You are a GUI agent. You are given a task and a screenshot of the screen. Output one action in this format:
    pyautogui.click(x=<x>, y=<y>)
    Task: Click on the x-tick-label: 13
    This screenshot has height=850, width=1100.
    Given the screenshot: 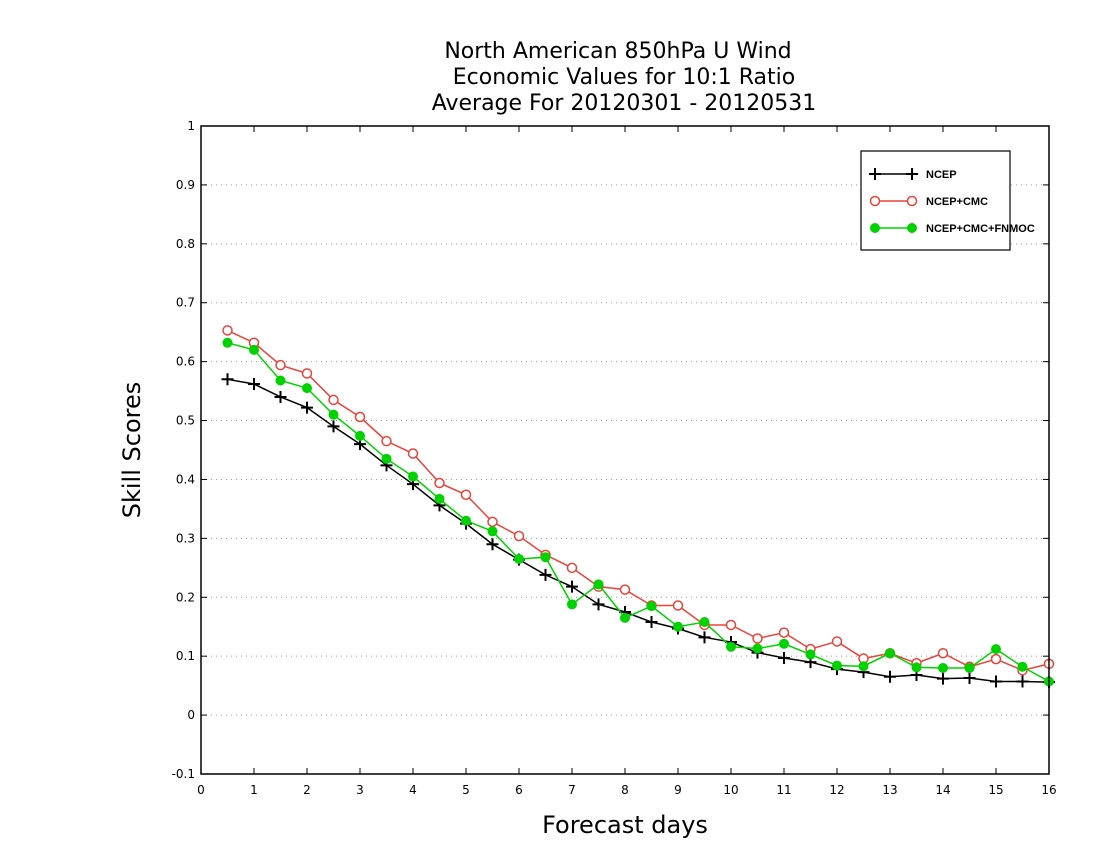 What is the action you would take?
    pyautogui.click(x=889, y=790)
    